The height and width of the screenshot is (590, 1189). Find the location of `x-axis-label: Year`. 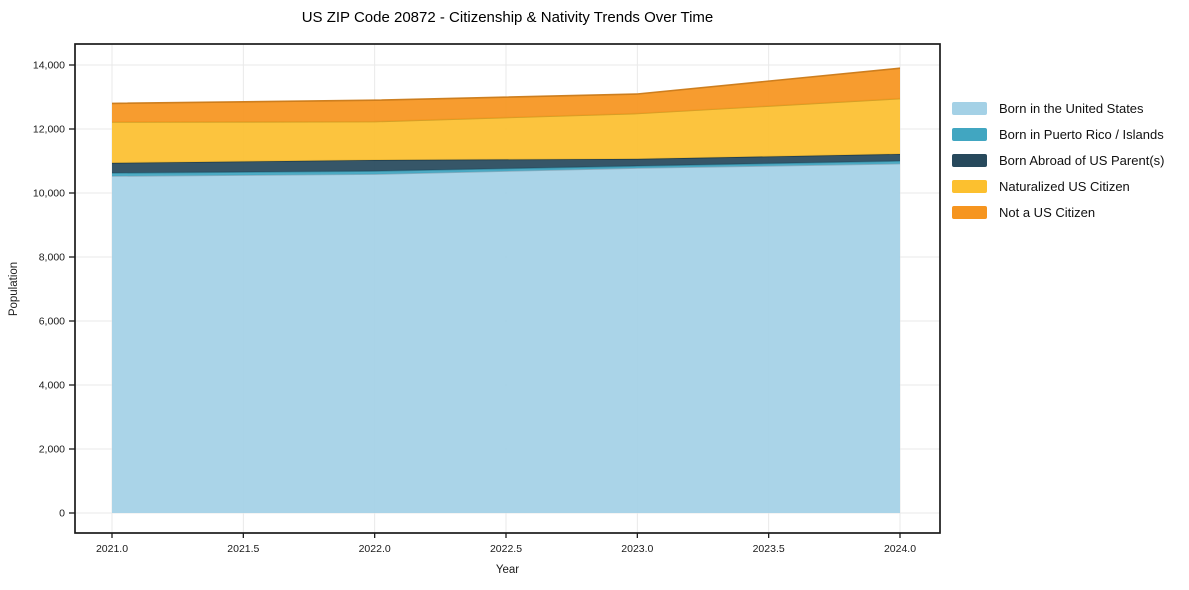

x-axis-label: Year is located at coordinates (507, 570).